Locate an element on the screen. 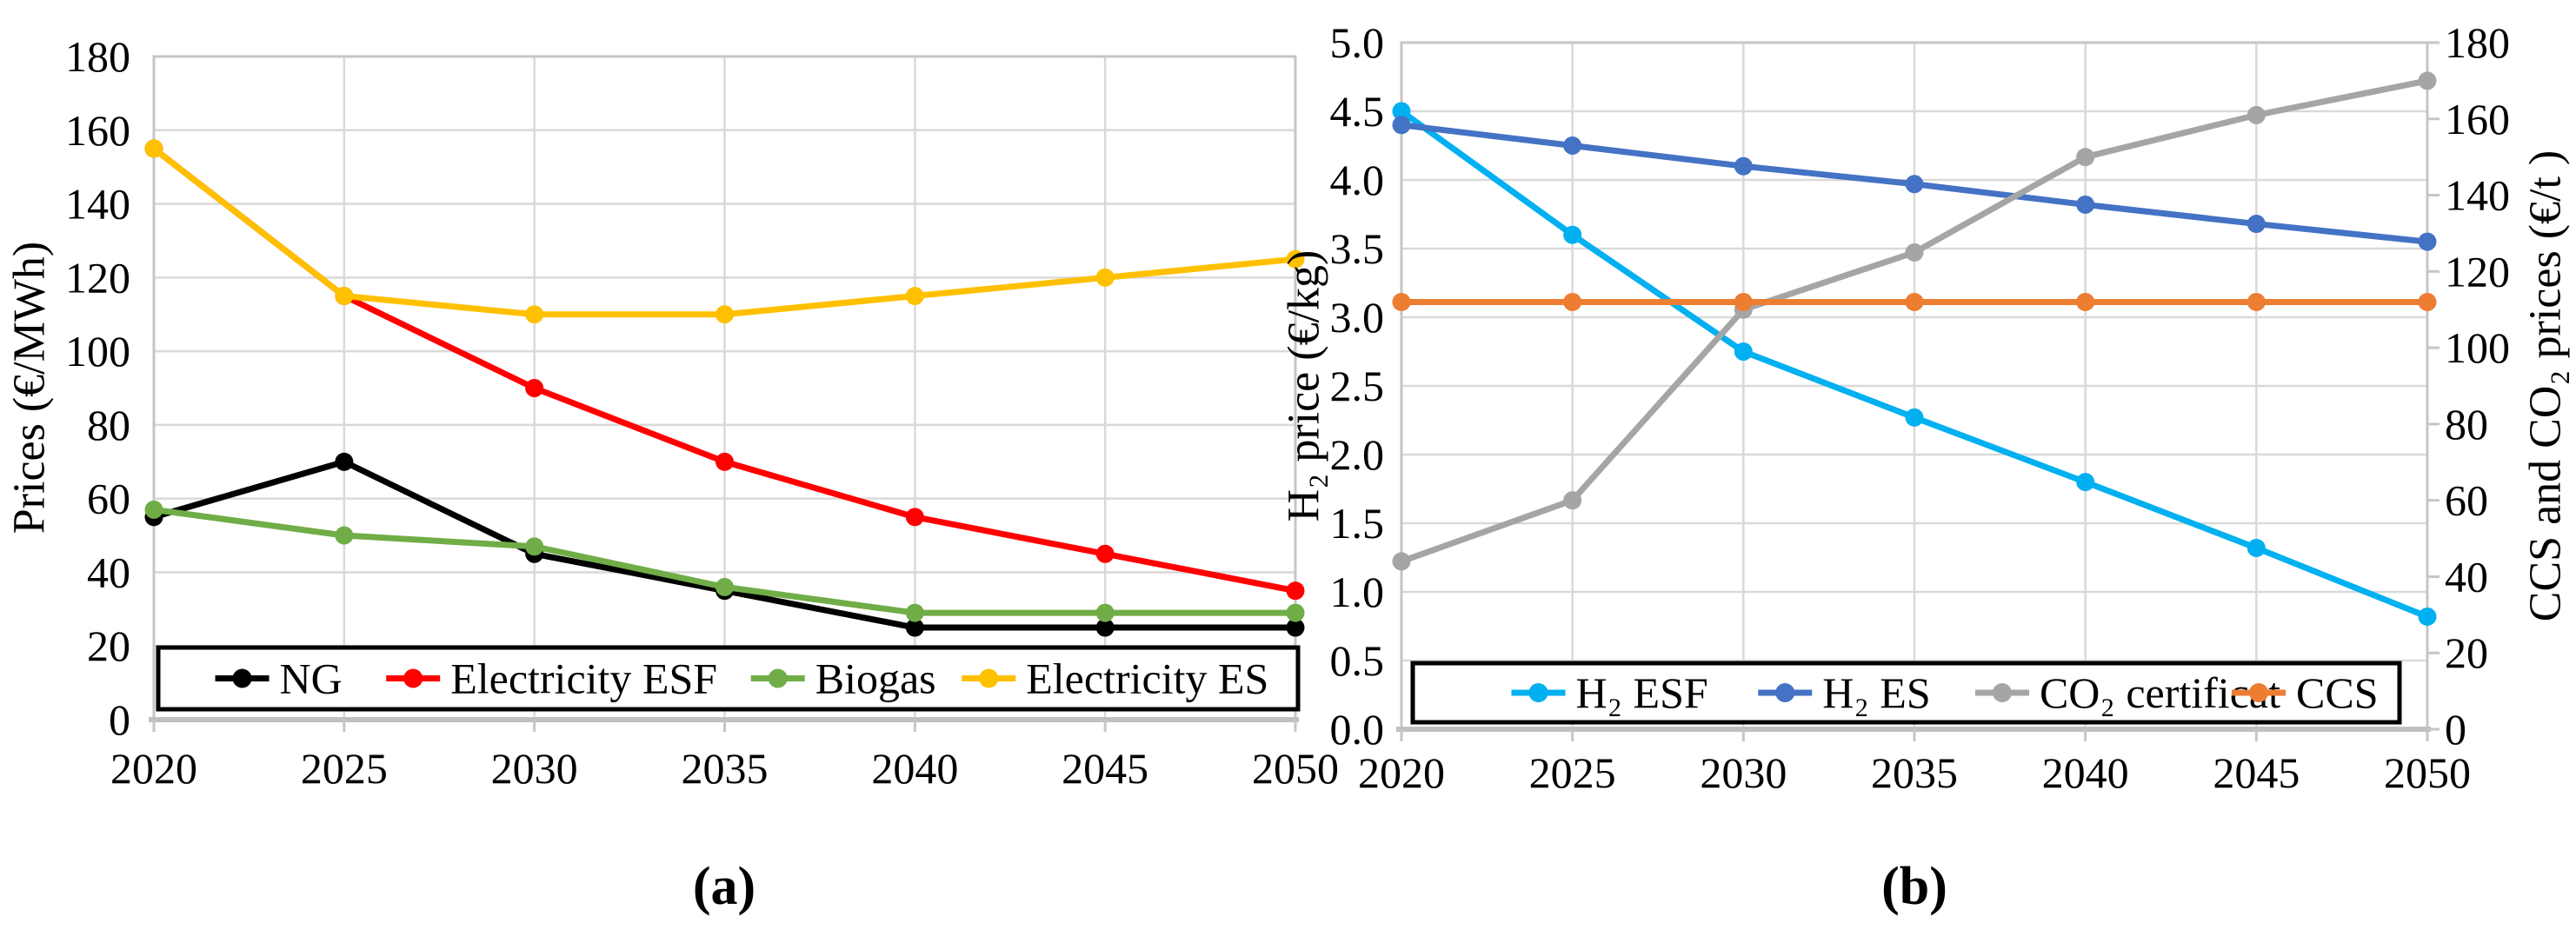  series-h-es-marker-2025 is located at coordinates (1572, 145).